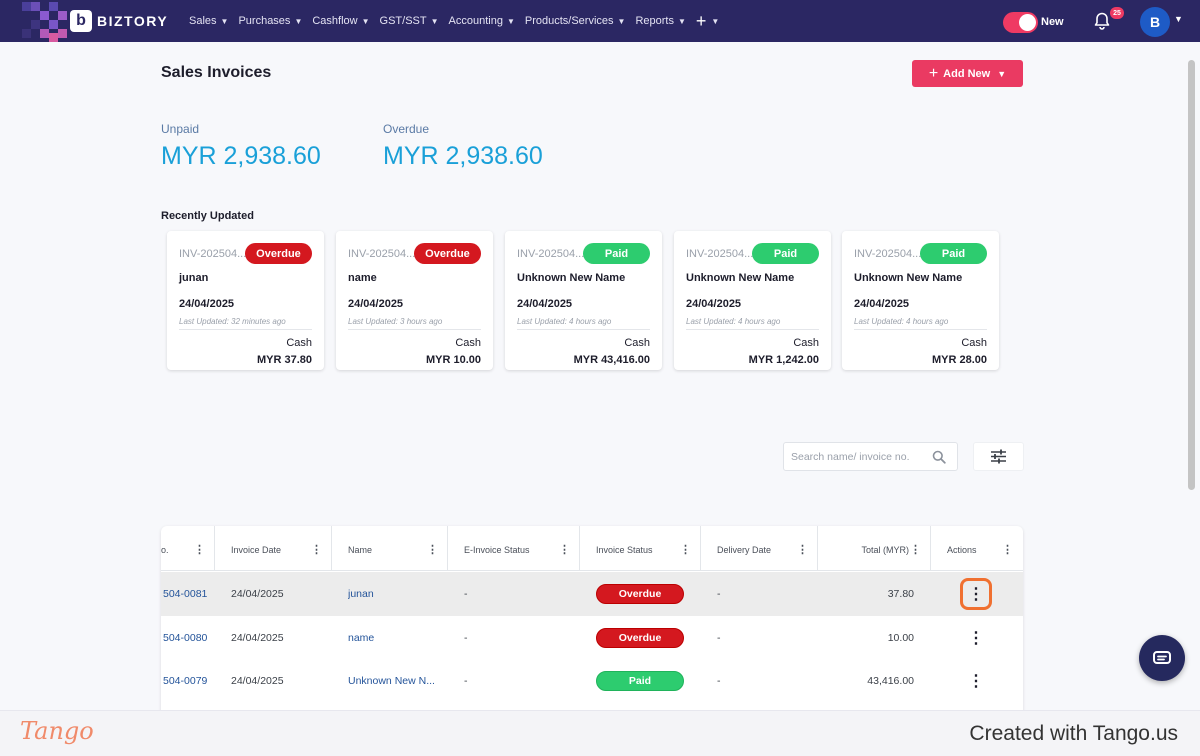 The height and width of the screenshot is (756, 1200). I want to click on chat-widget-button, so click(1162, 658).